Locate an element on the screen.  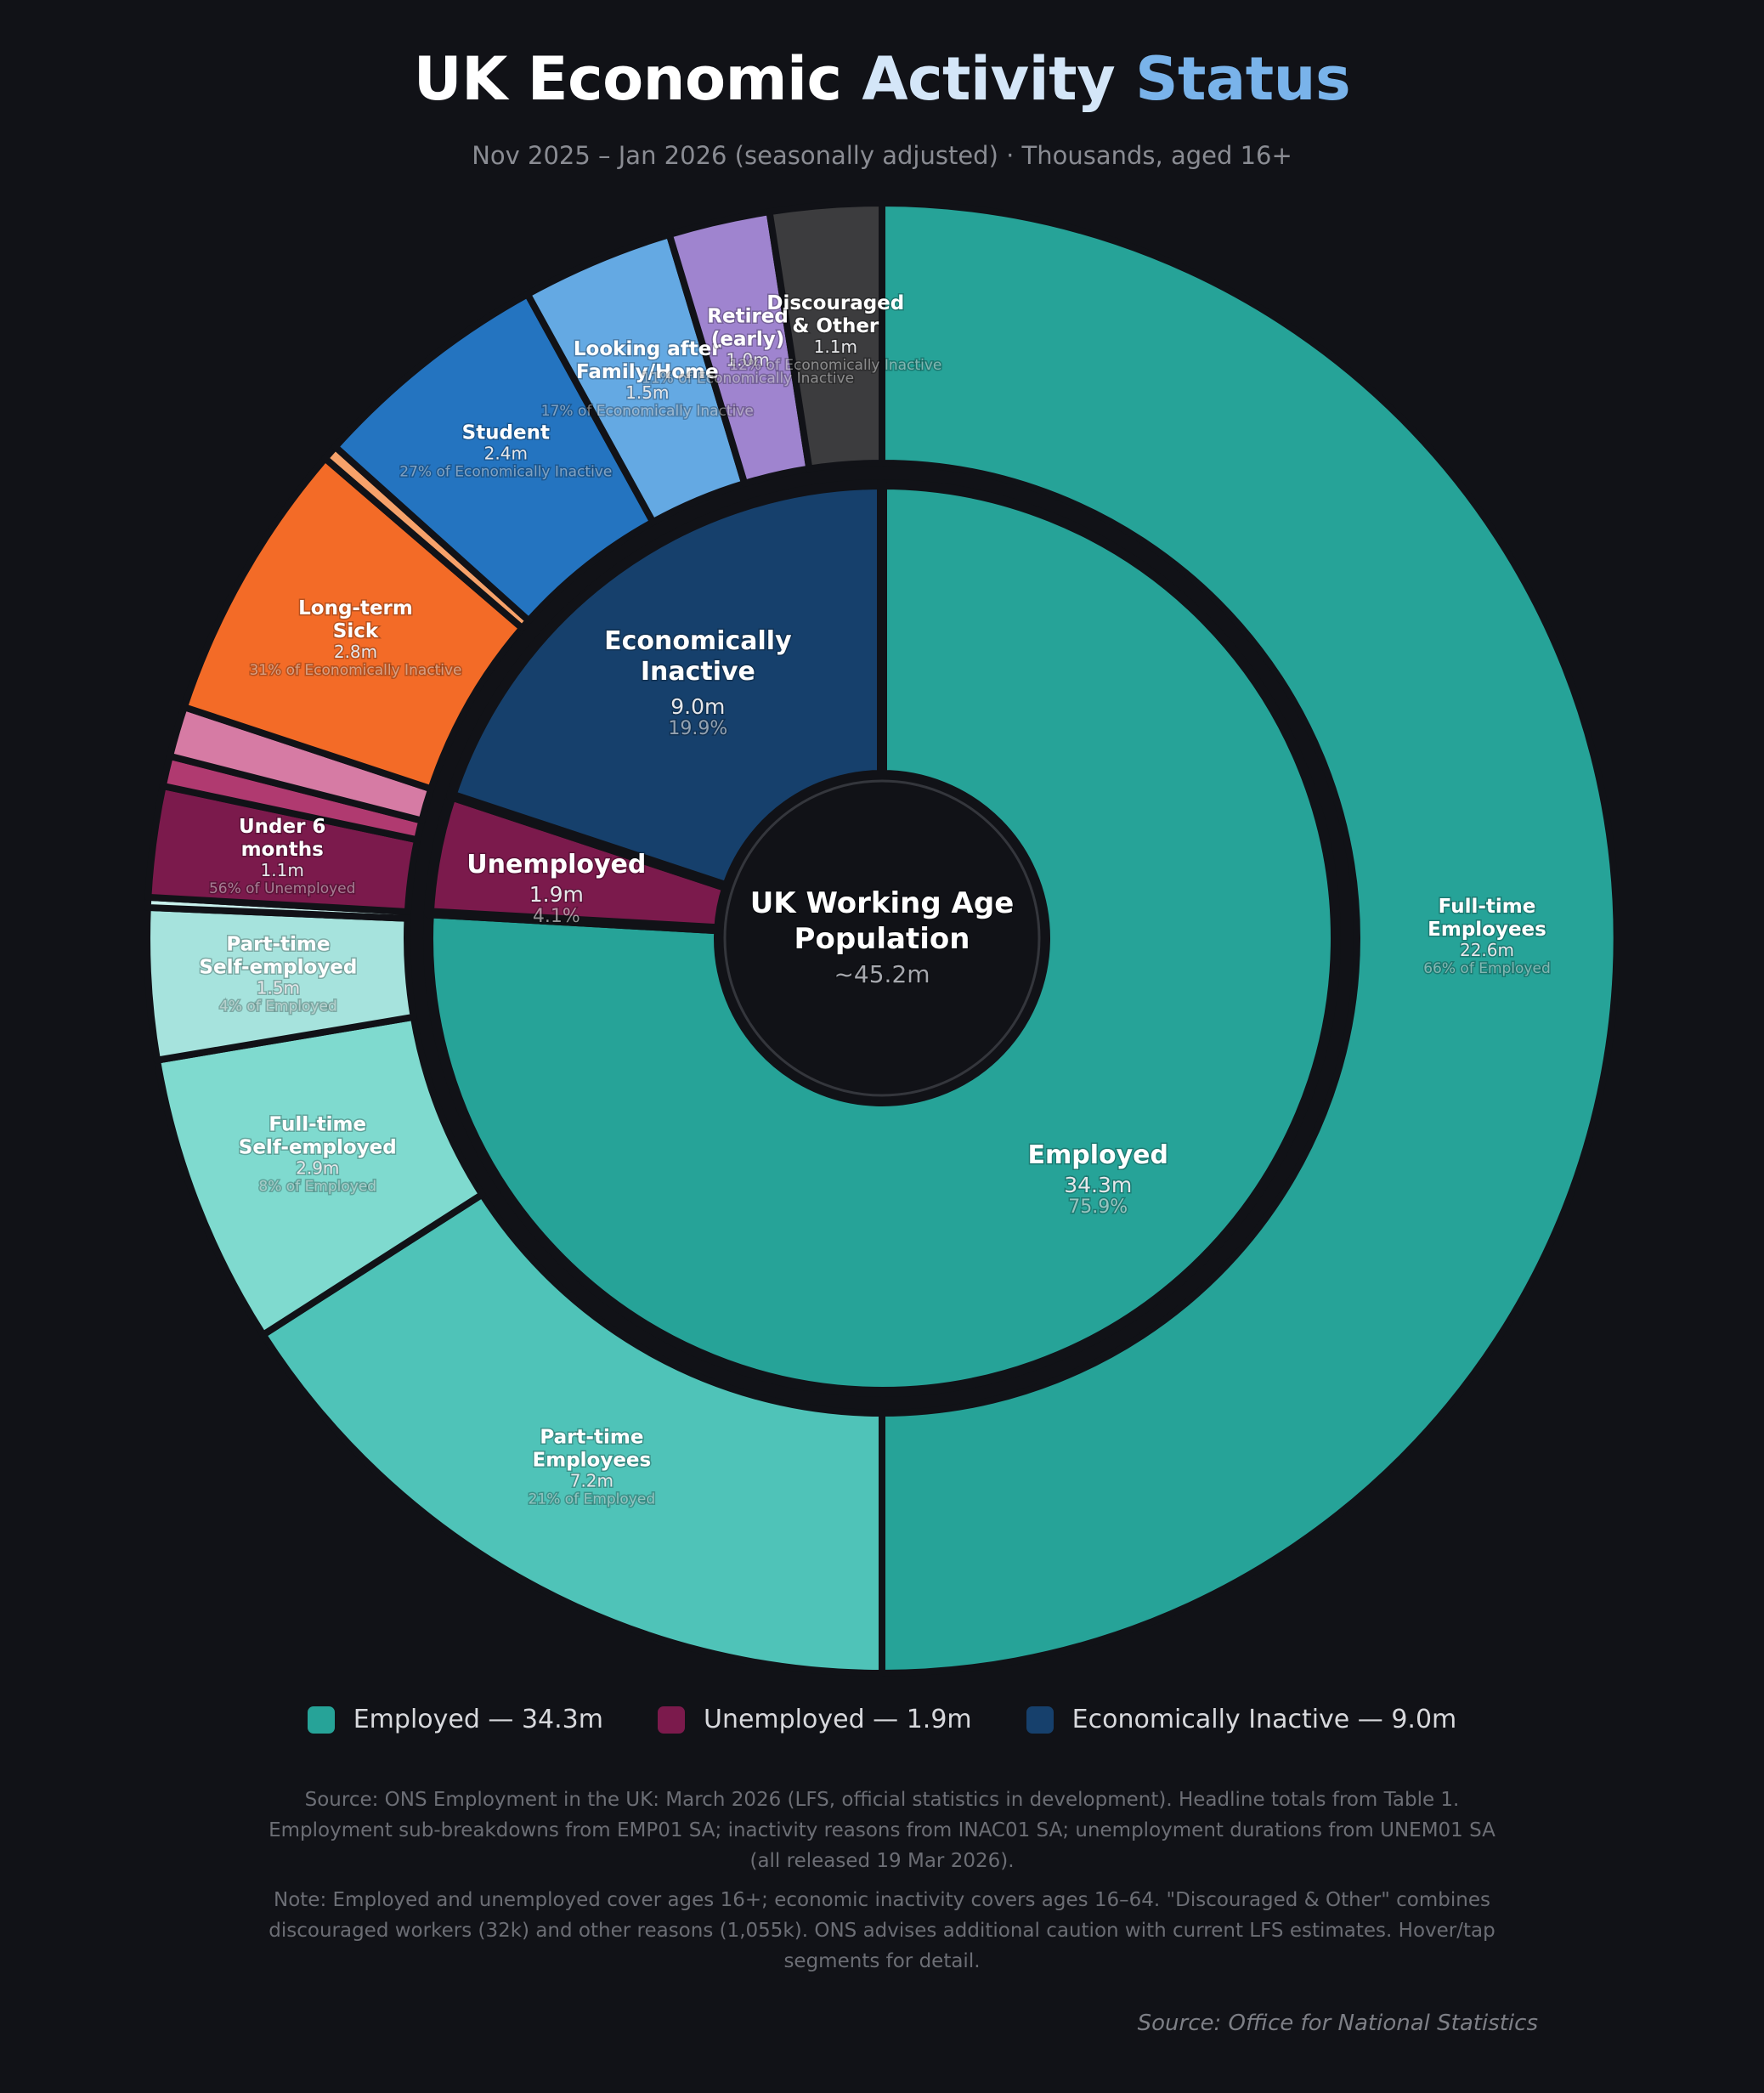
segment-label-name: Student is located at coordinates (506, 432).